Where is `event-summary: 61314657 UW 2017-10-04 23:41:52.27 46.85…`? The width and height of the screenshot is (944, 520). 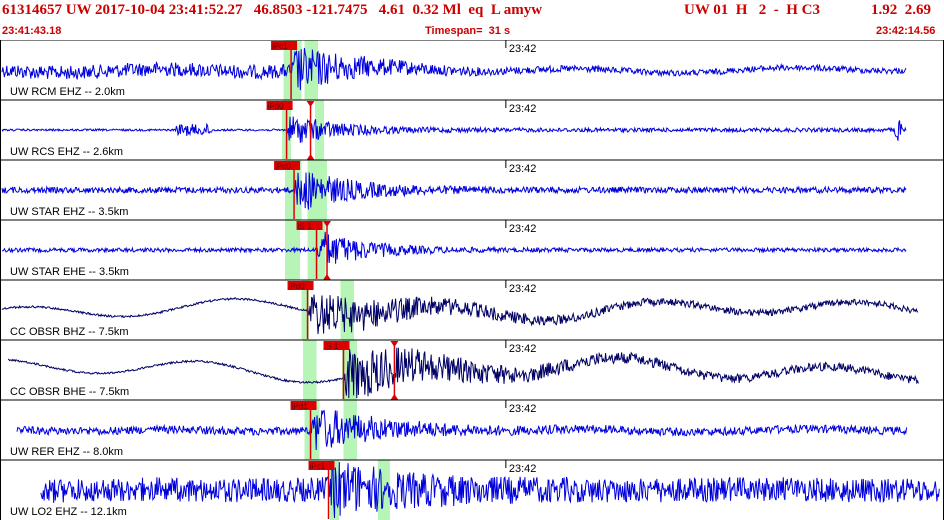 event-summary: 61314657 UW 2017-10-04 23:41:52.27 46.85… is located at coordinates (272, 10).